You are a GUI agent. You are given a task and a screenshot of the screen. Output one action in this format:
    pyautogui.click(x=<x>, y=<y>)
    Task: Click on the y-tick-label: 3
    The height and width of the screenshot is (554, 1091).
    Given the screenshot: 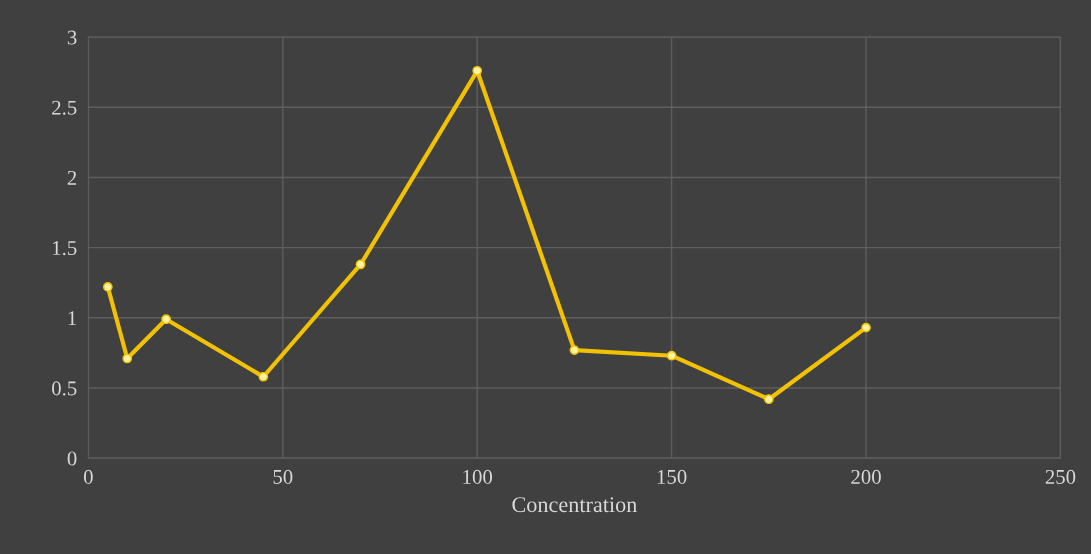 What is the action you would take?
    pyautogui.click(x=72, y=37)
    